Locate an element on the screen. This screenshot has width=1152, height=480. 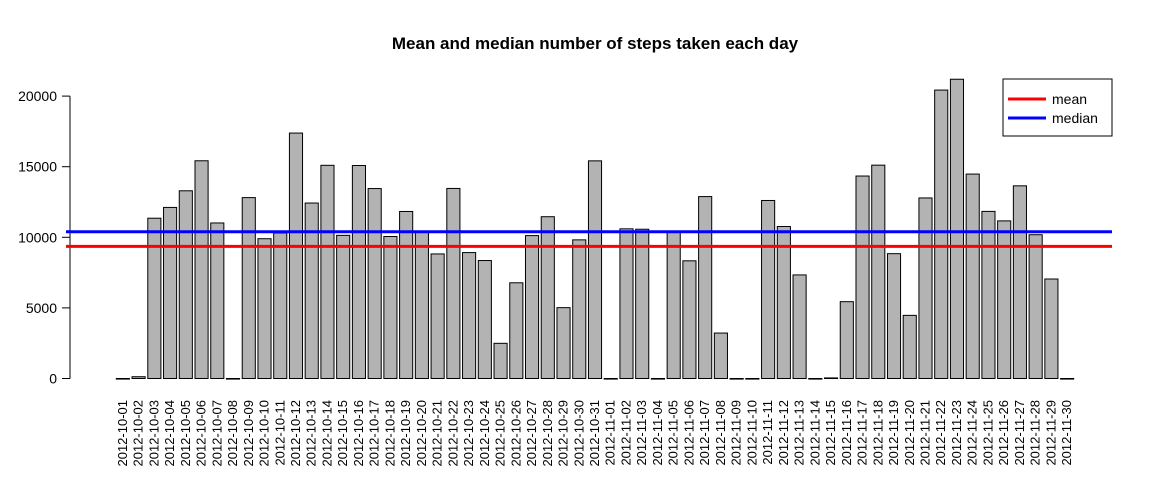
x-tick-label: 2012-10-28 is located at coordinates (547, 433).